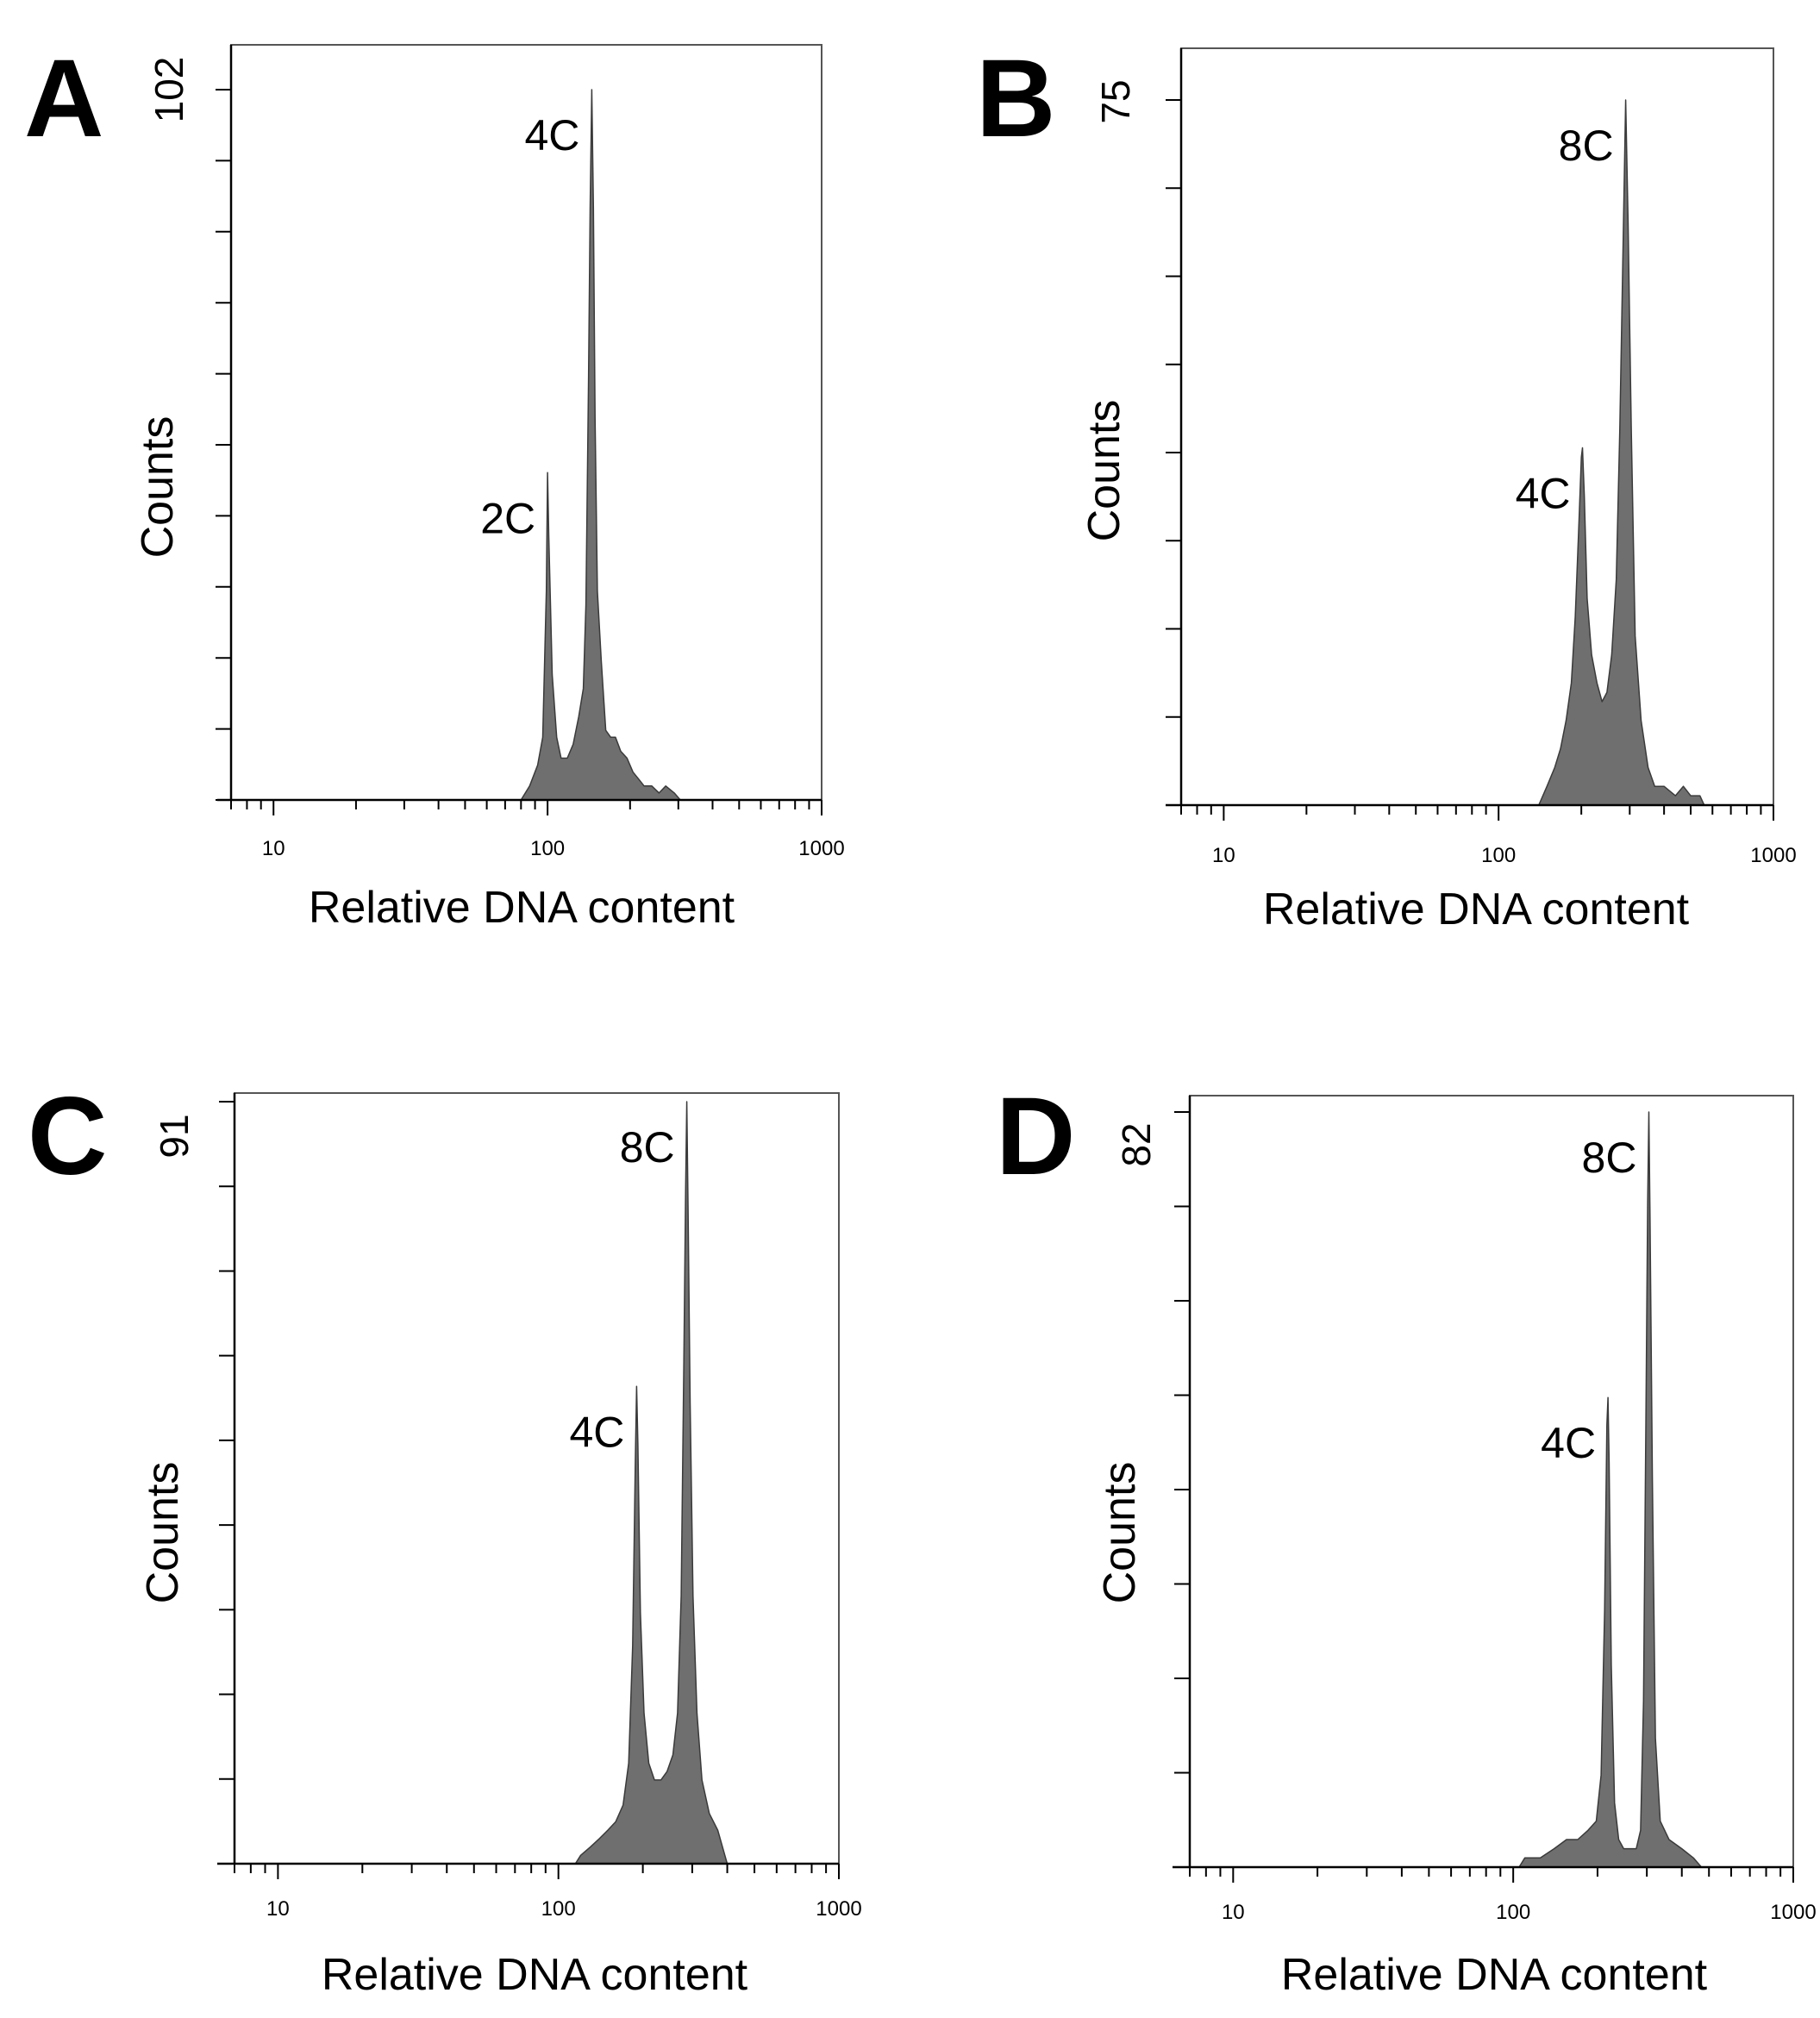 This screenshot has height=2018, width=1820. Describe the element at coordinates (1477, 909) in the screenshot. I see `panel-b-x-axis-label: Relative DNA content` at that location.